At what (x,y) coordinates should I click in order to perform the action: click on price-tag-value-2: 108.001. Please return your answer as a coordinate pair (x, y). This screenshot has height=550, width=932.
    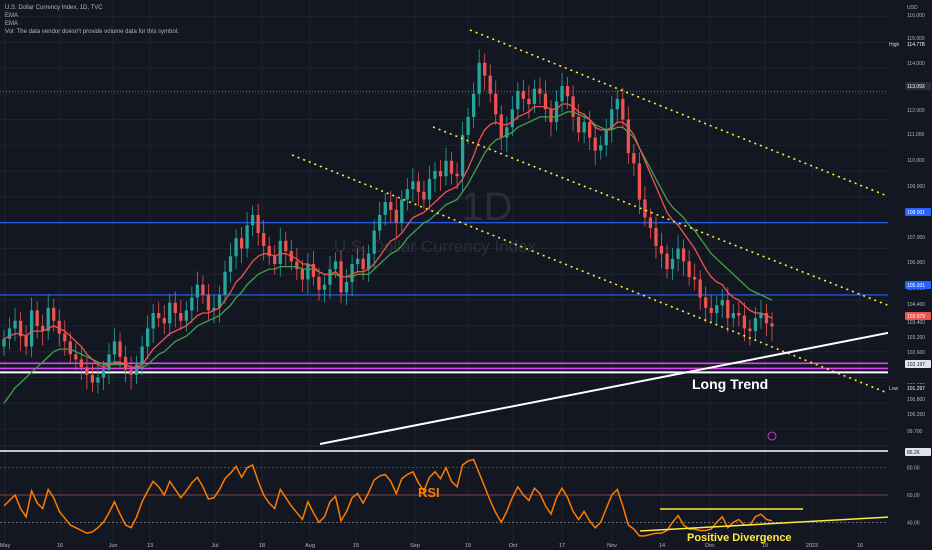
    Looking at the image, I should click on (916, 213).